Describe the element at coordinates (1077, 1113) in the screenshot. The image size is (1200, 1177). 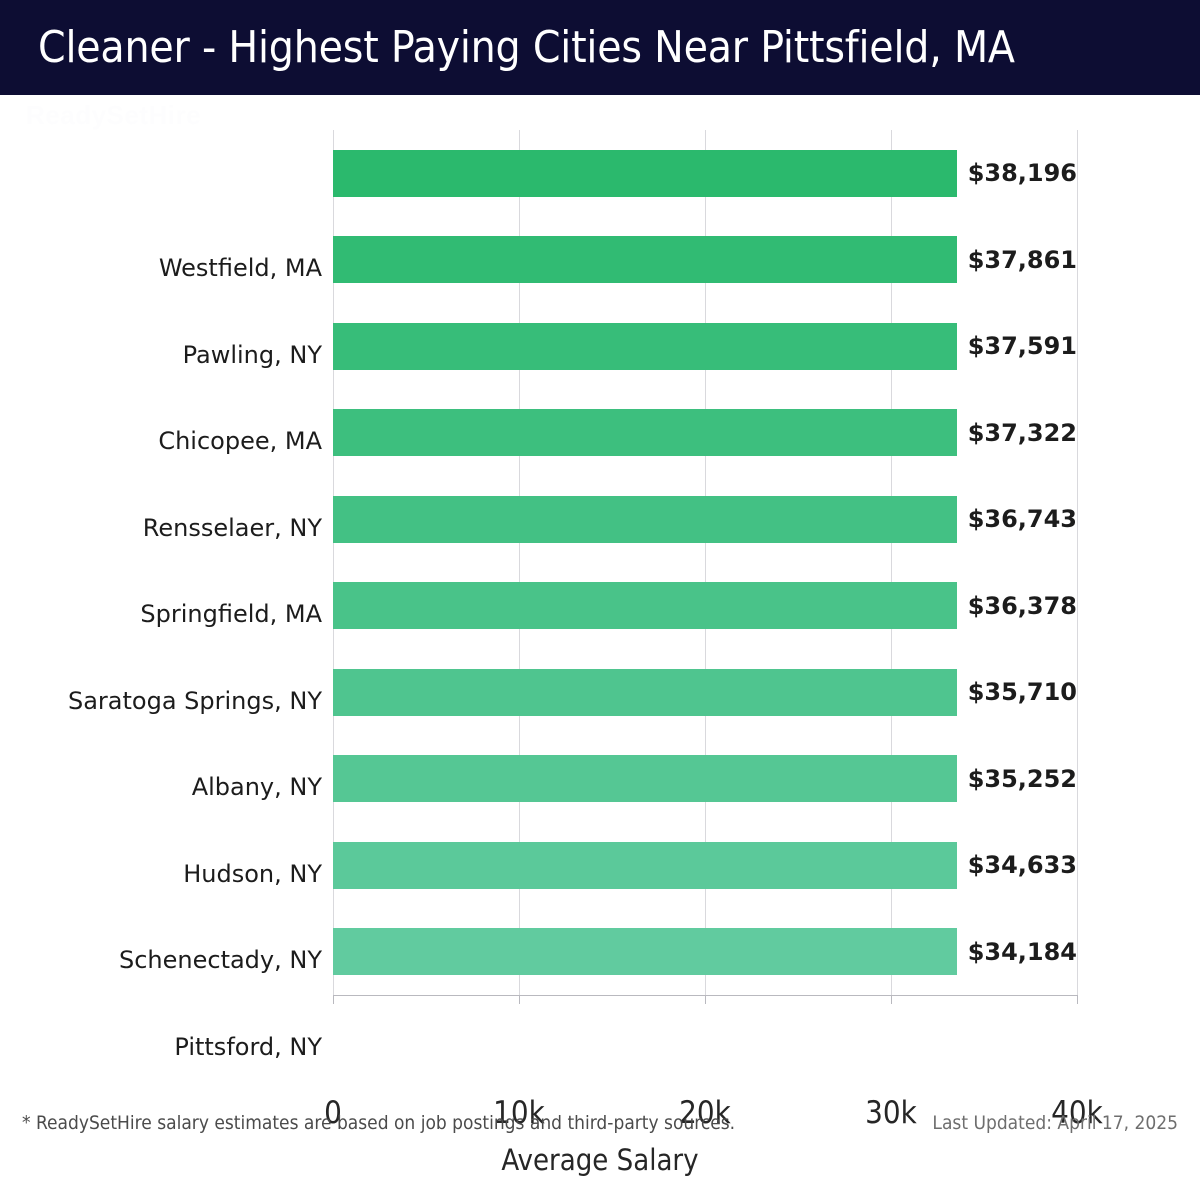
I see `x-axis-tick-label: 40k` at that location.